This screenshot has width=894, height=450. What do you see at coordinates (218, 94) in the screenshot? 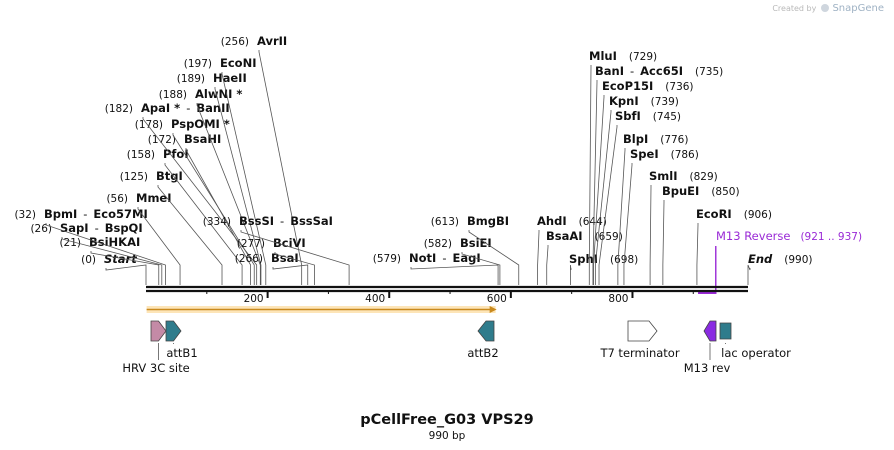
I see `site-label: AlwNI *` at bounding box center [218, 94].